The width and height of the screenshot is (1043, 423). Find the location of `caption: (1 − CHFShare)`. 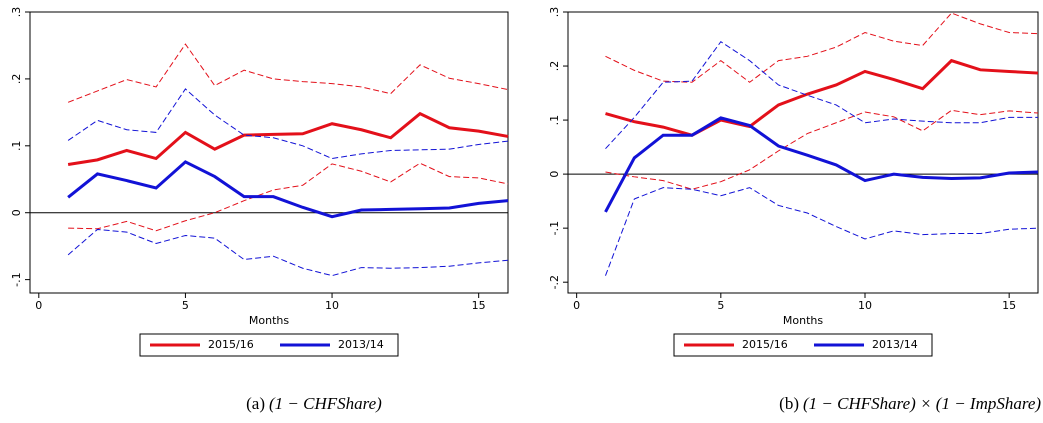

caption: (1 − CHFShare) is located at coordinates (325, 403).